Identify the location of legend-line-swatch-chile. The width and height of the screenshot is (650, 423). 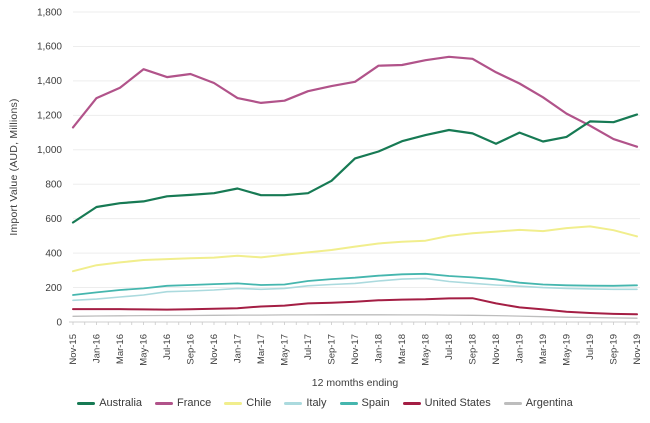
(233, 403).